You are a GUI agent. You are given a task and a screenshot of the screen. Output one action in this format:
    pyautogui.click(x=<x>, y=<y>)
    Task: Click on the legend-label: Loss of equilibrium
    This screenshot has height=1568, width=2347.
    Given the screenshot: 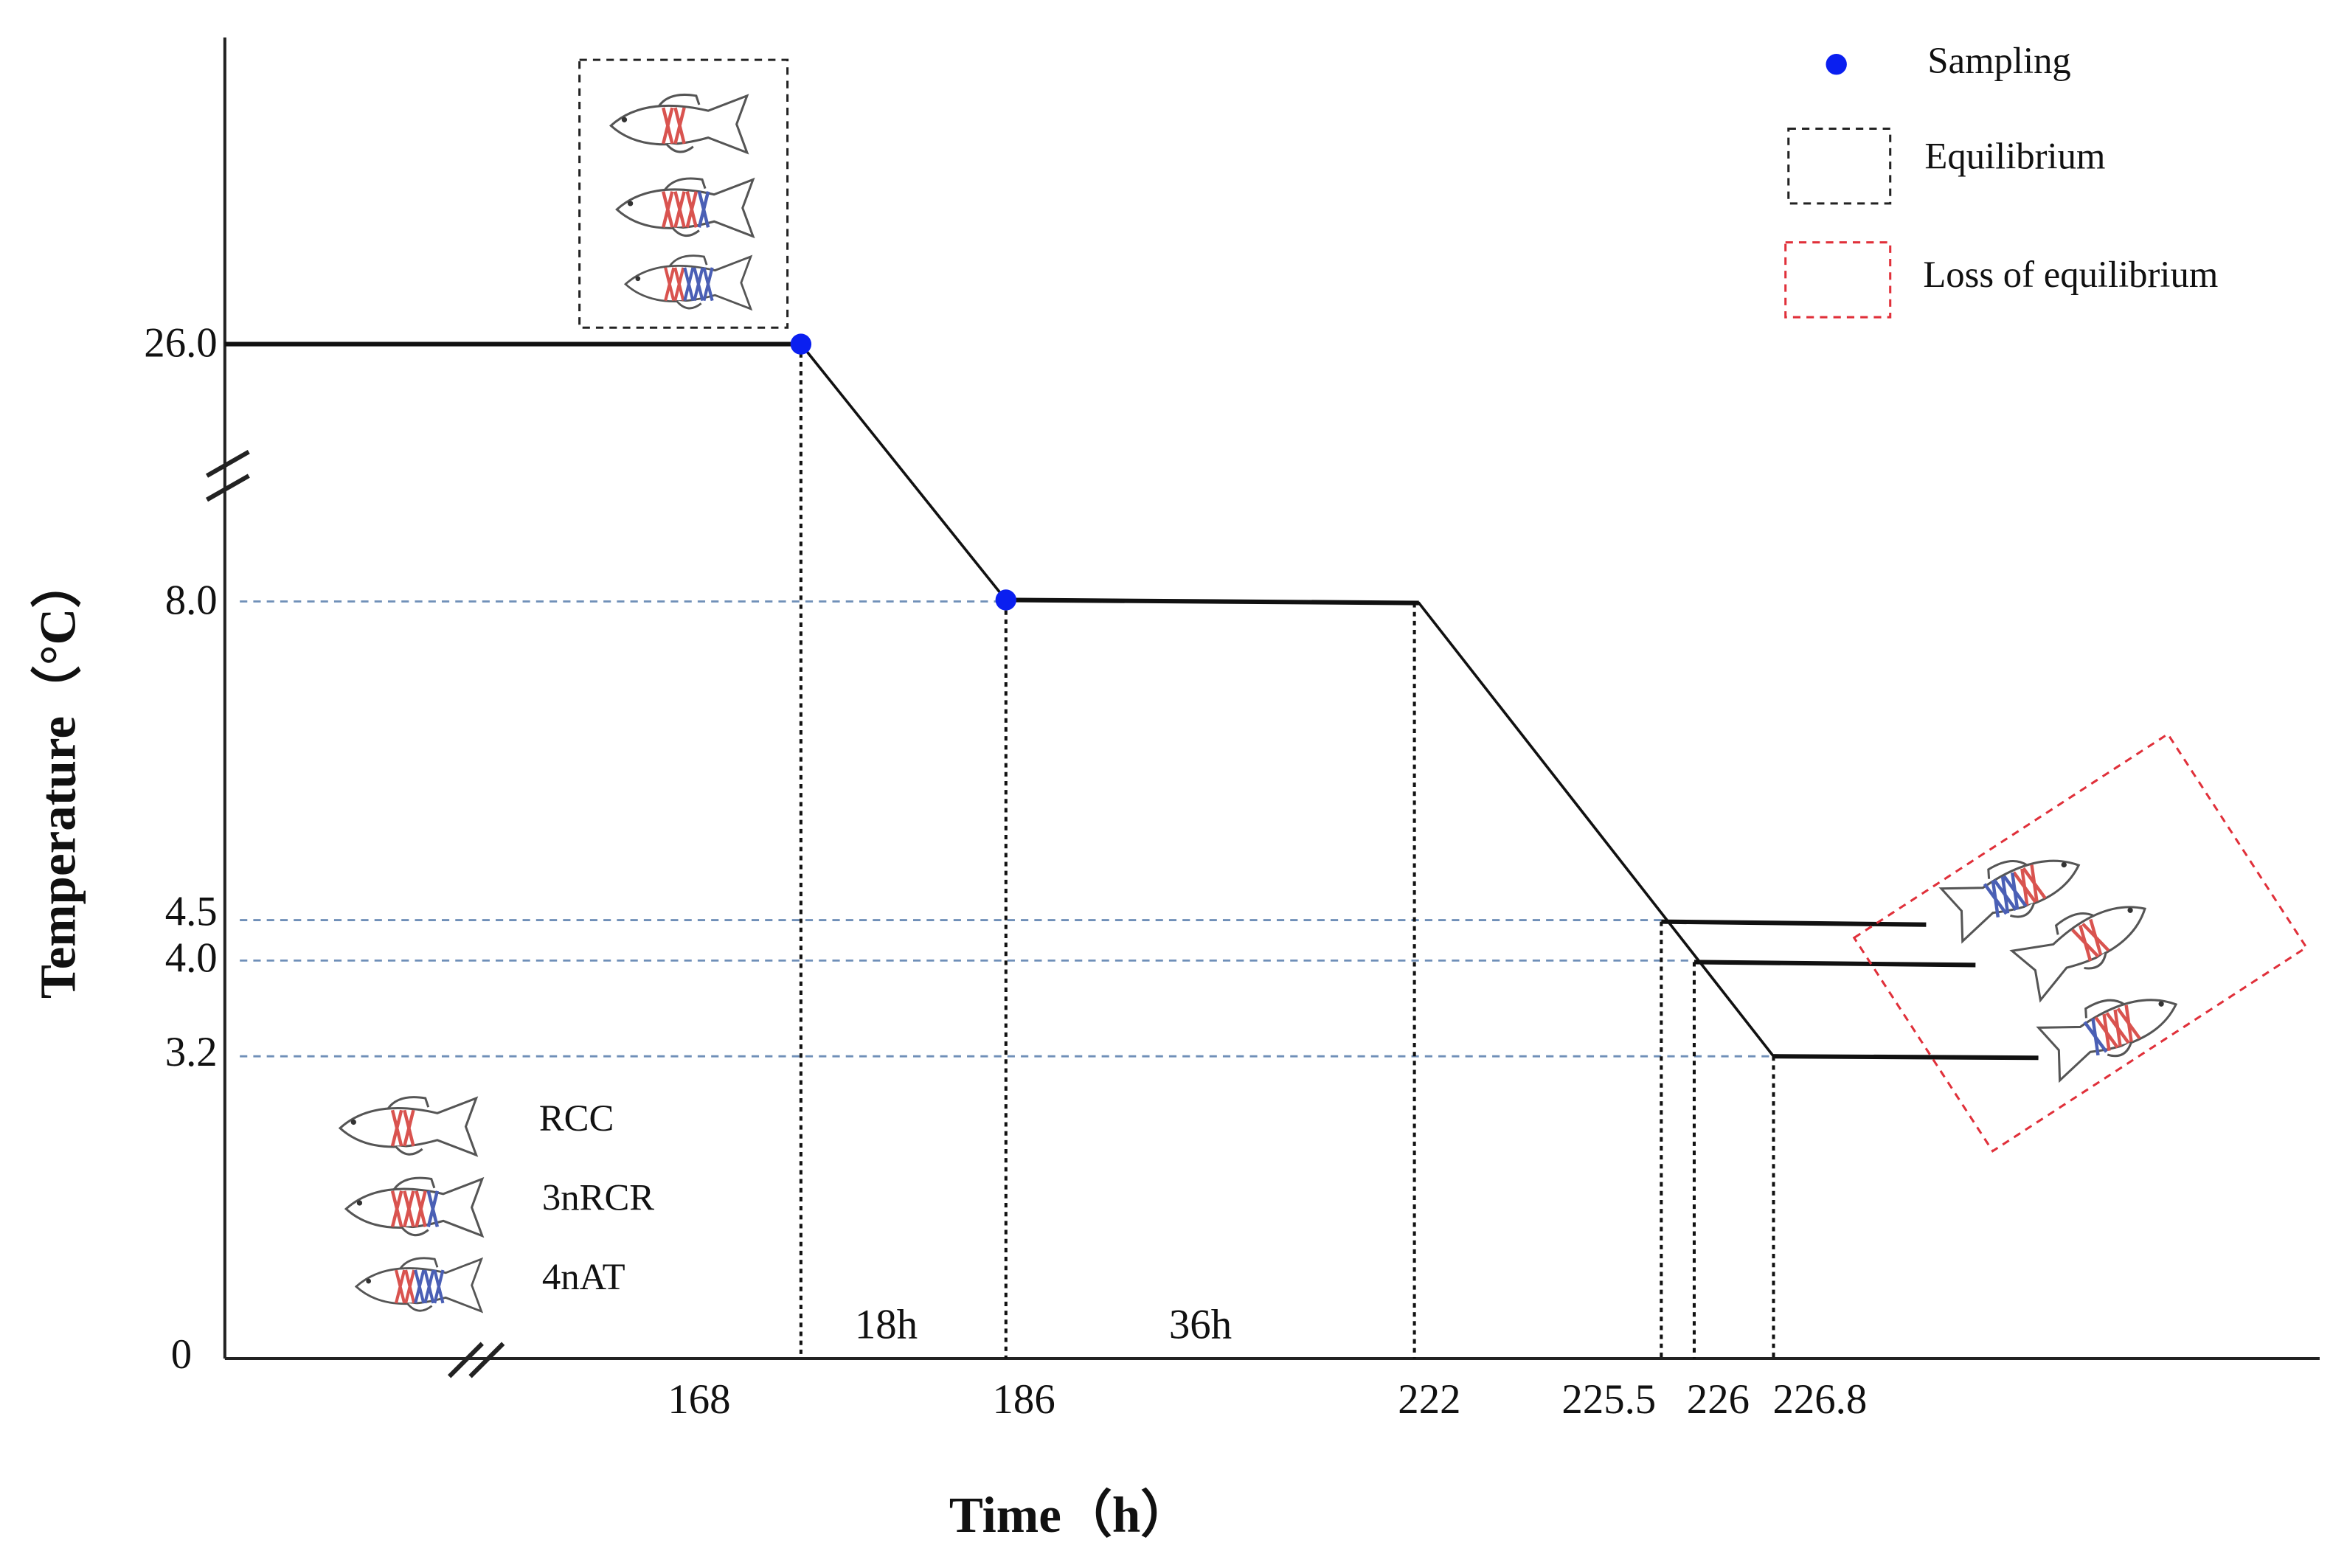 What is the action you would take?
    pyautogui.click(x=2070, y=274)
    